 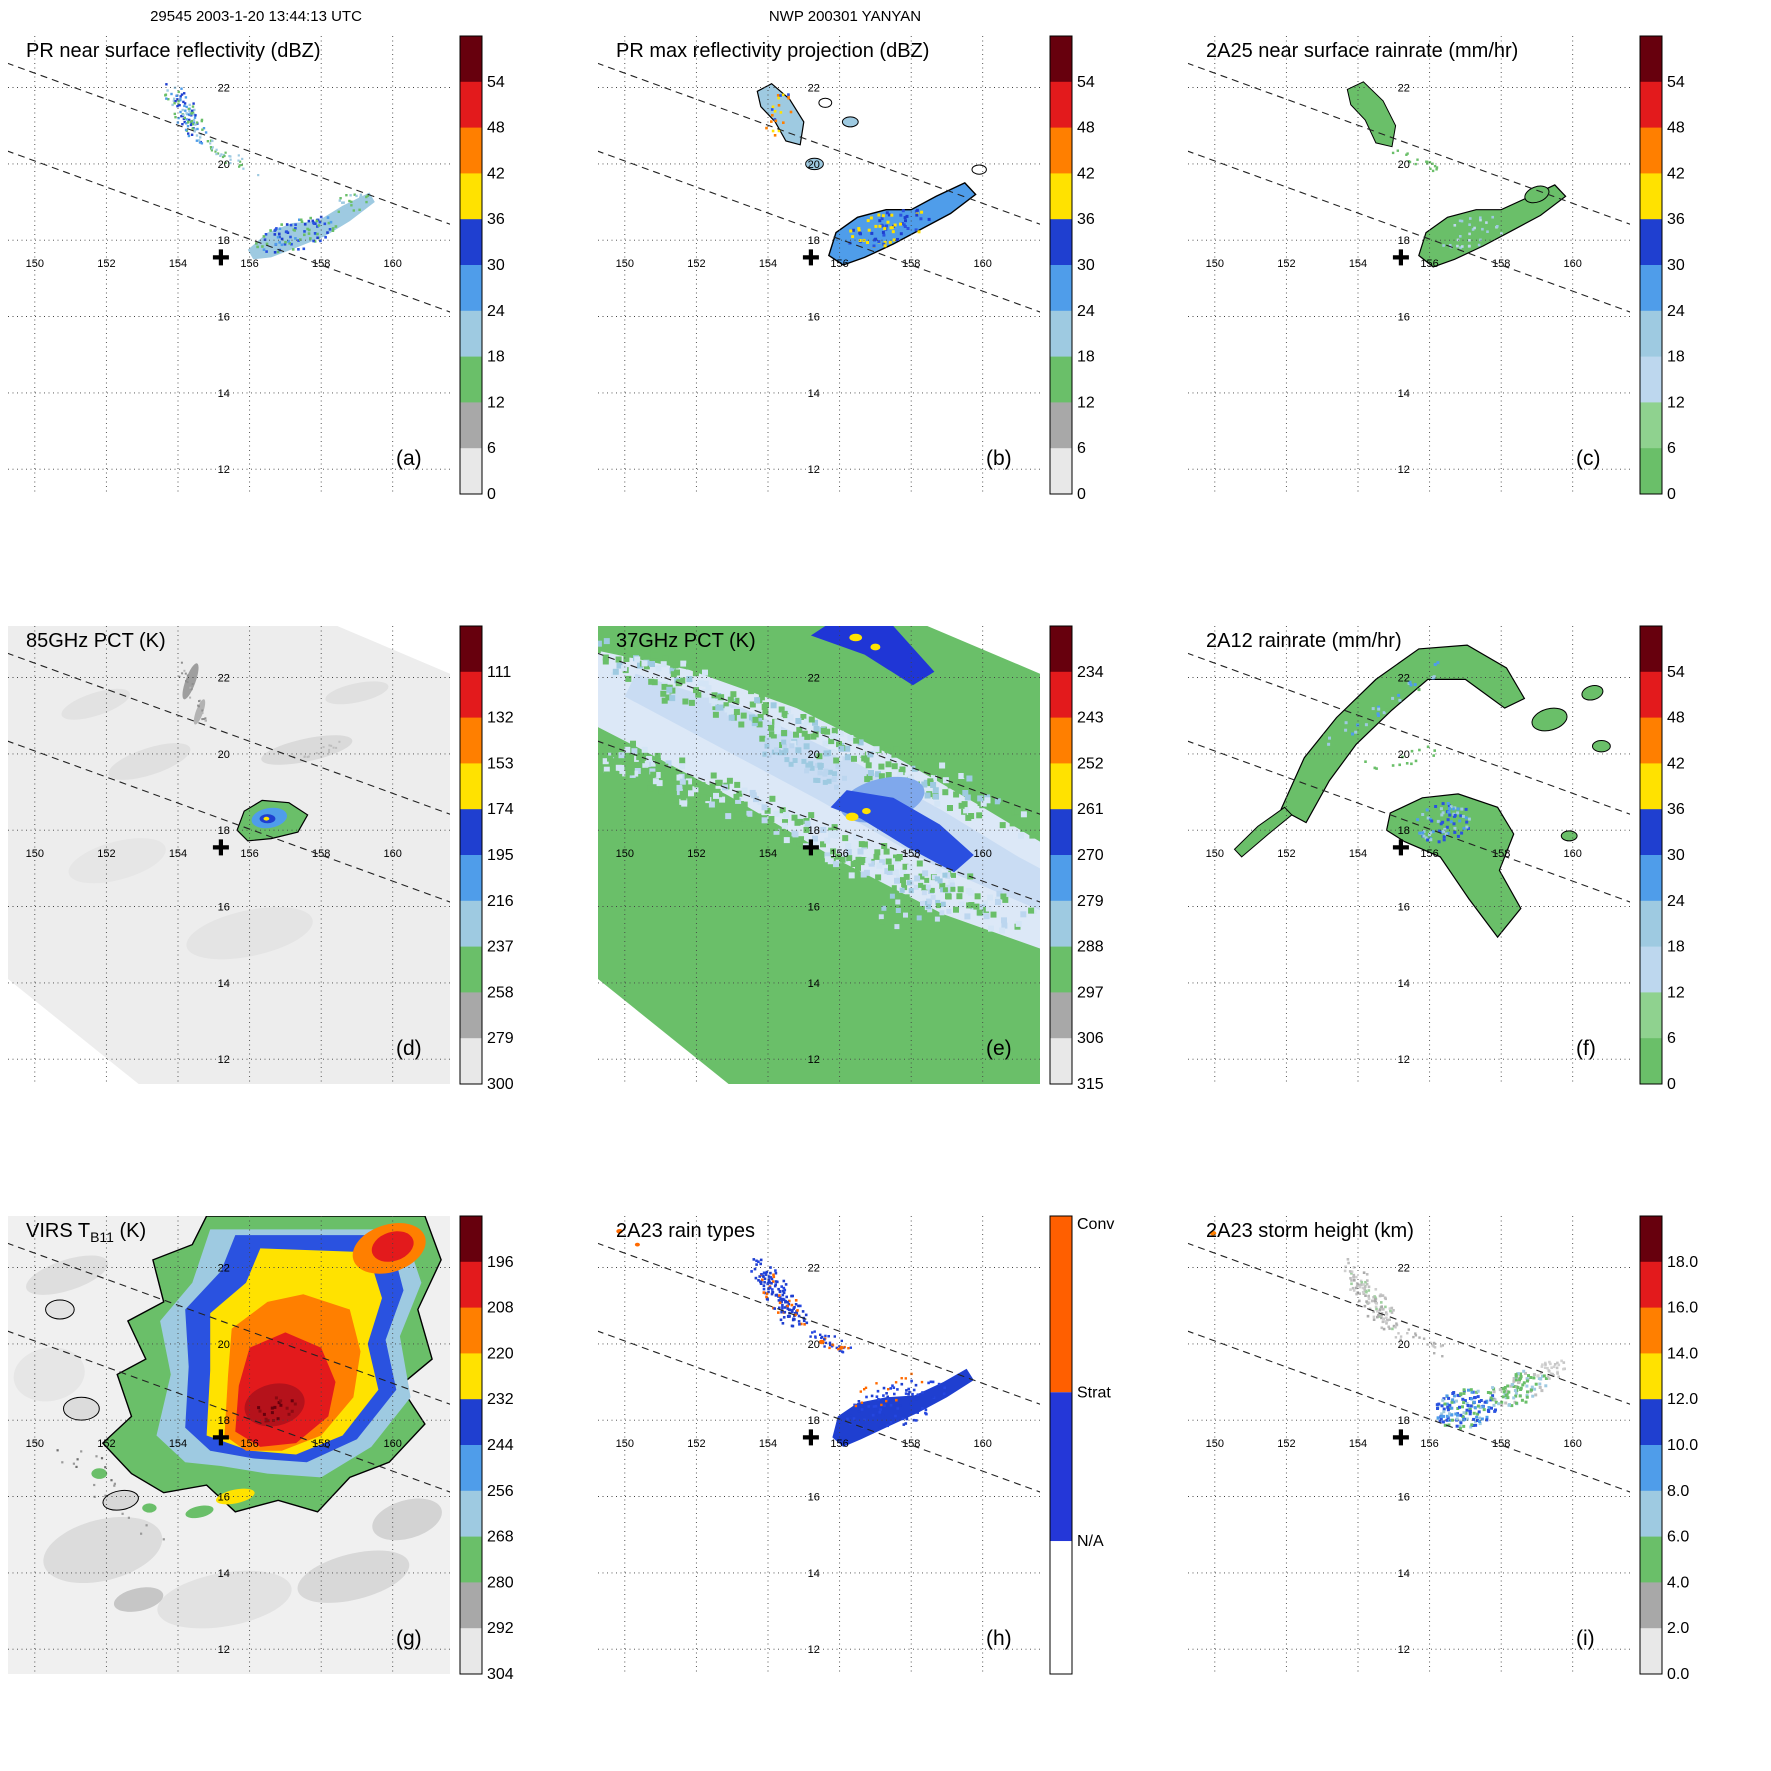 What do you see at coordinates (486, 1449) in the screenshot?
I see `colorbar: 196 208 220 232 244 256 268 280 292 304` at bounding box center [486, 1449].